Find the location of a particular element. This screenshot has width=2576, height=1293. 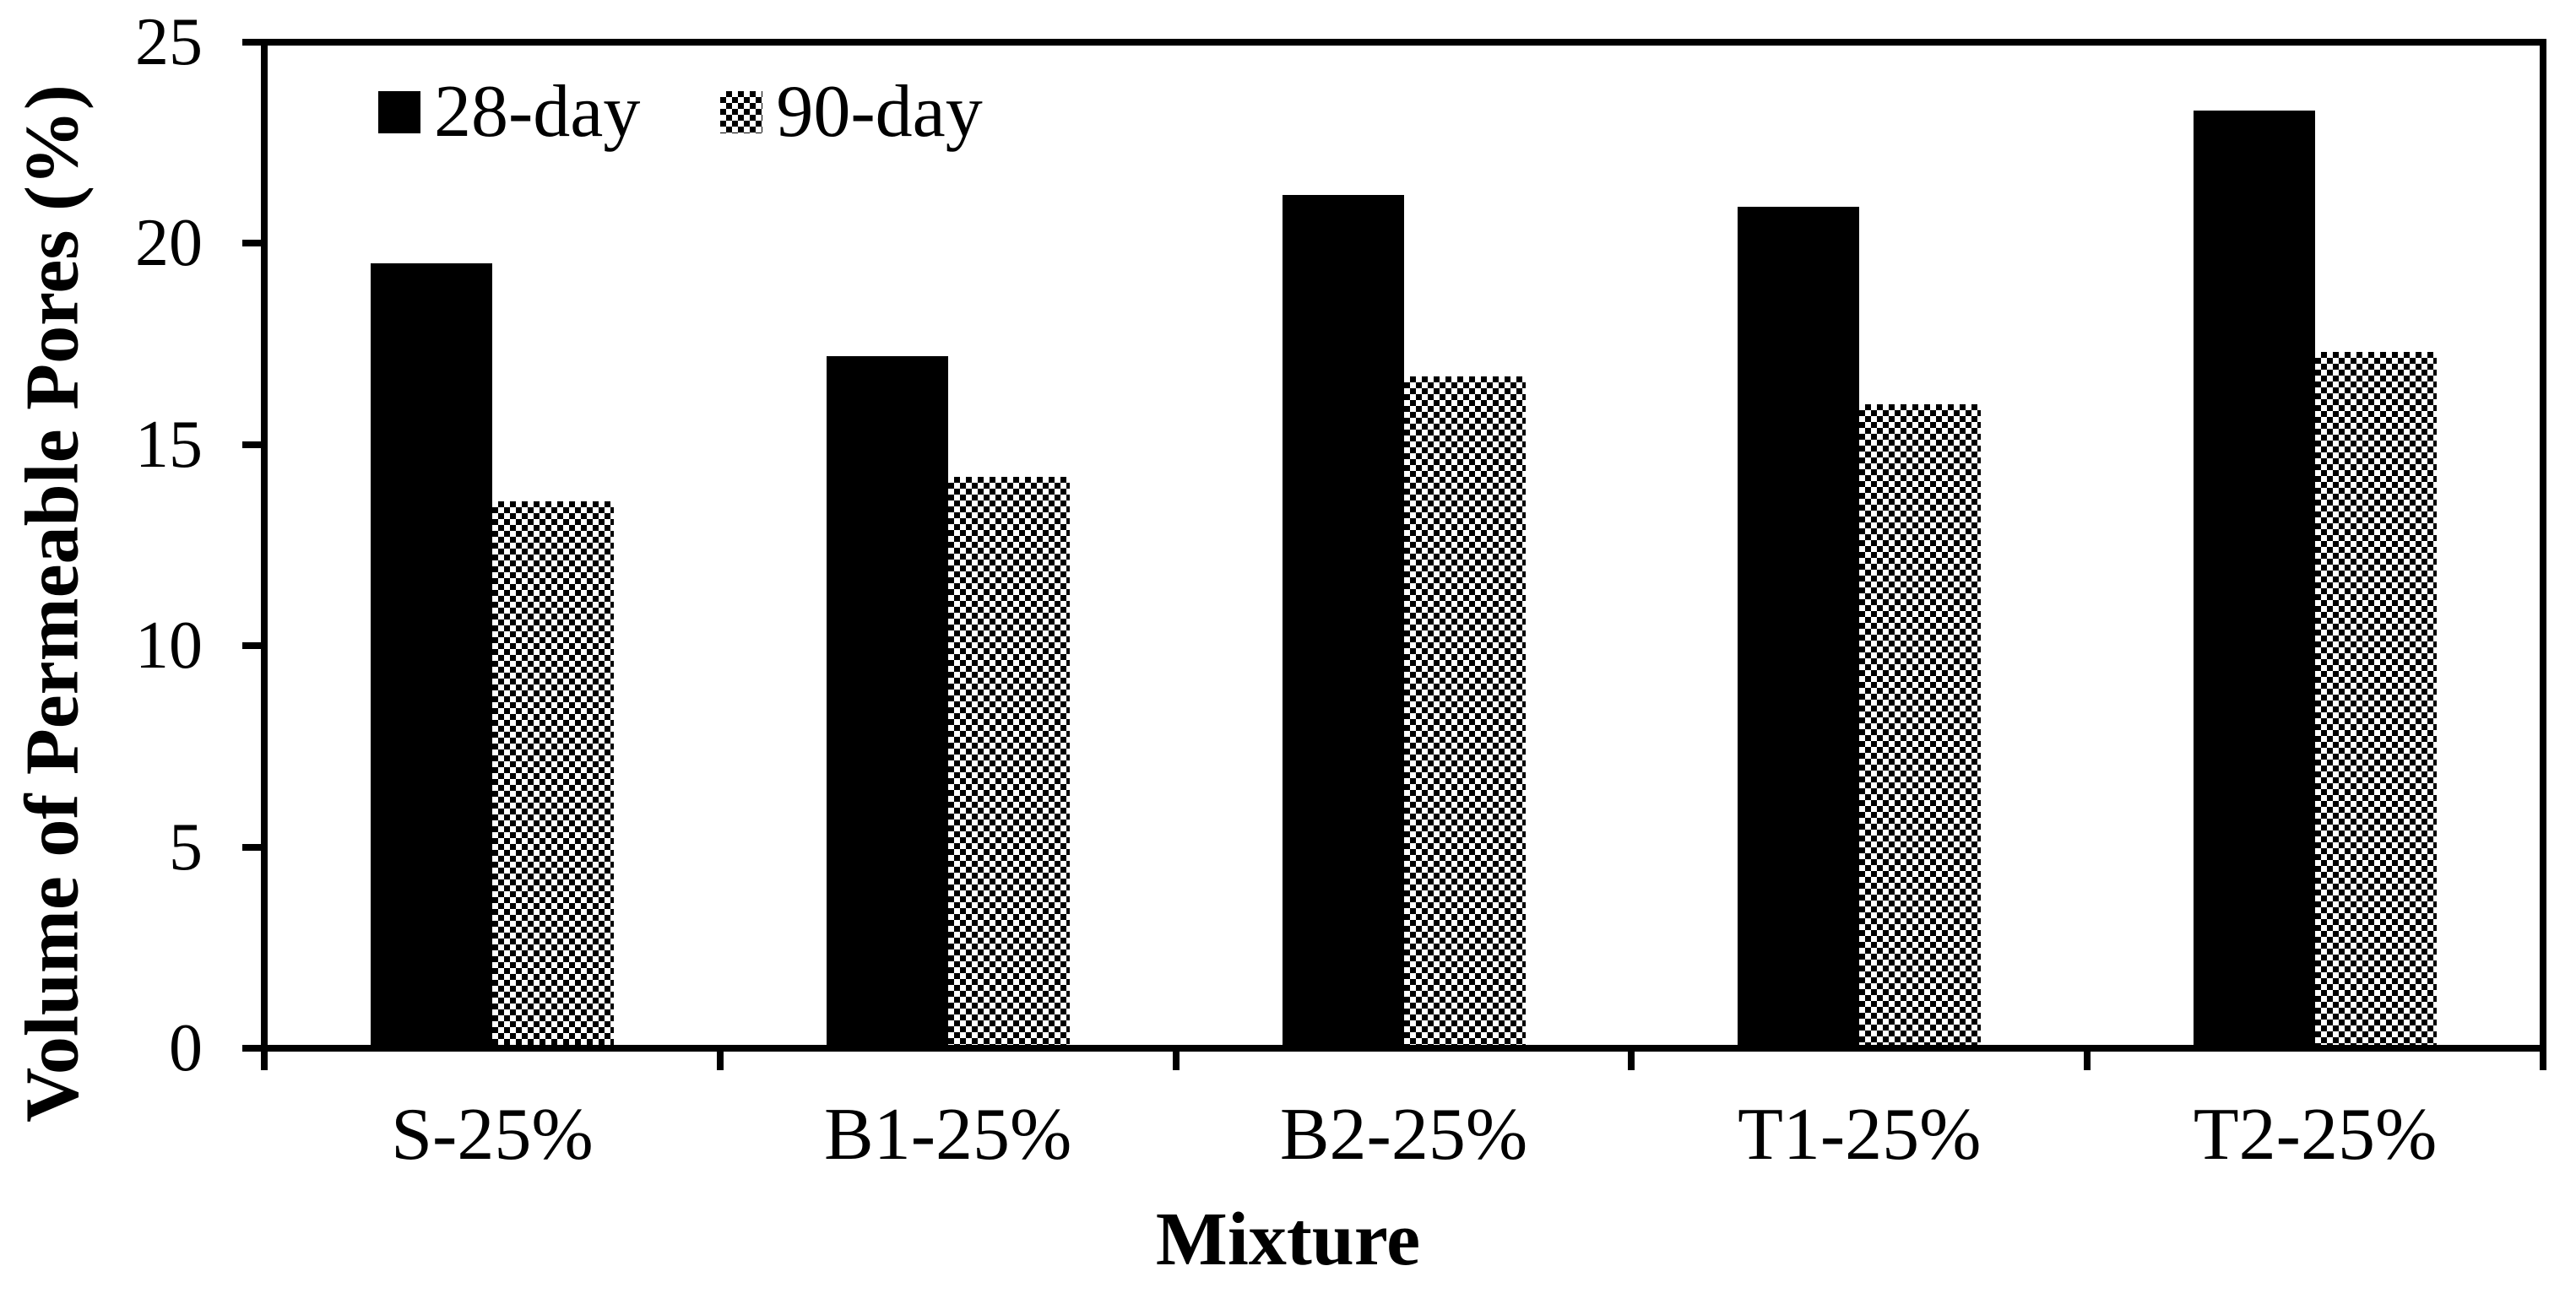

legend-label-90-day: 90-day is located at coordinates (880, 112).